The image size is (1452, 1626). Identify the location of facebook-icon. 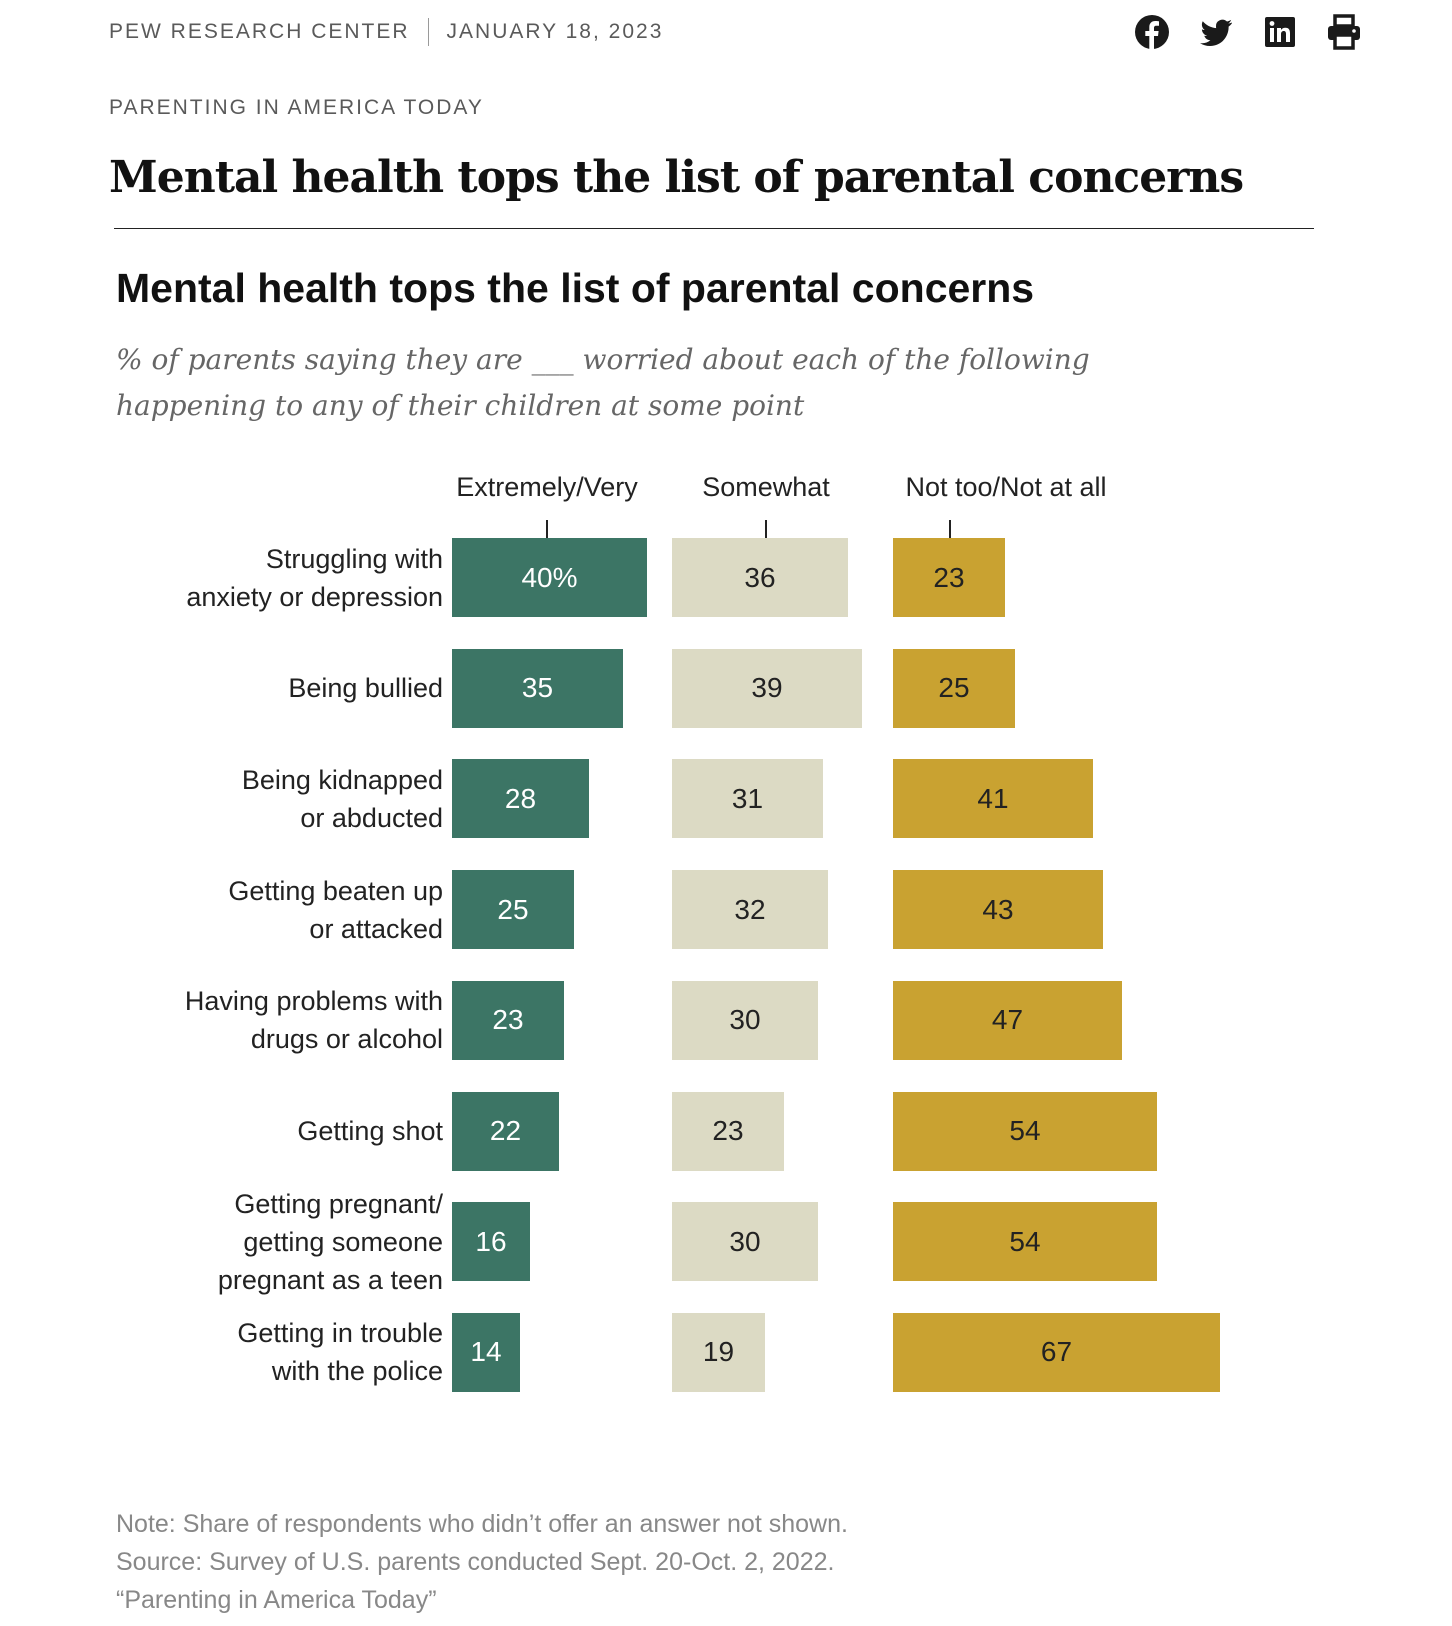
(1152, 32).